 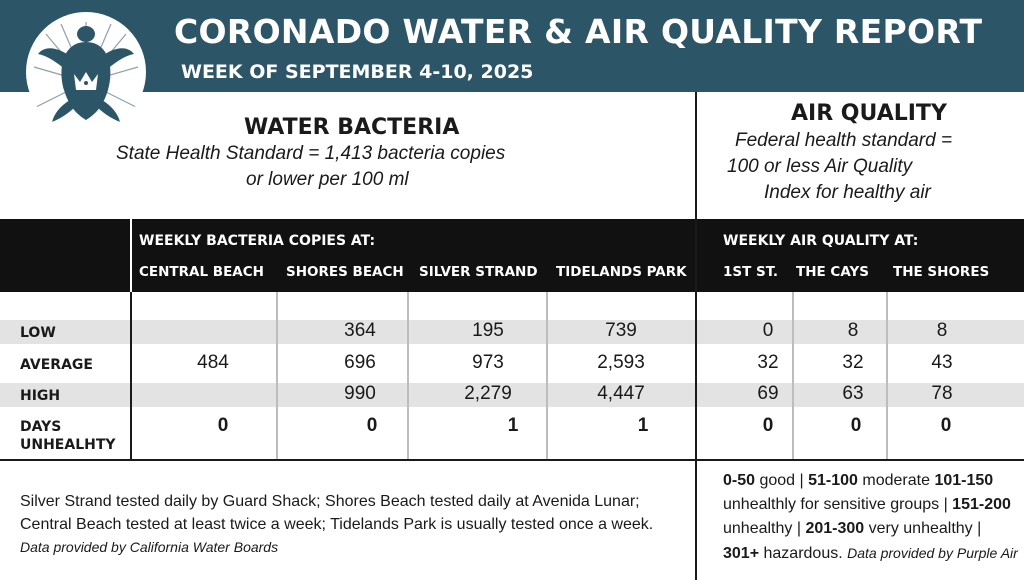 What do you see at coordinates (357, 72) in the screenshot?
I see `report-week: WEEK OF SEPTEMBER 4-10, 2025` at bounding box center [357, 72].